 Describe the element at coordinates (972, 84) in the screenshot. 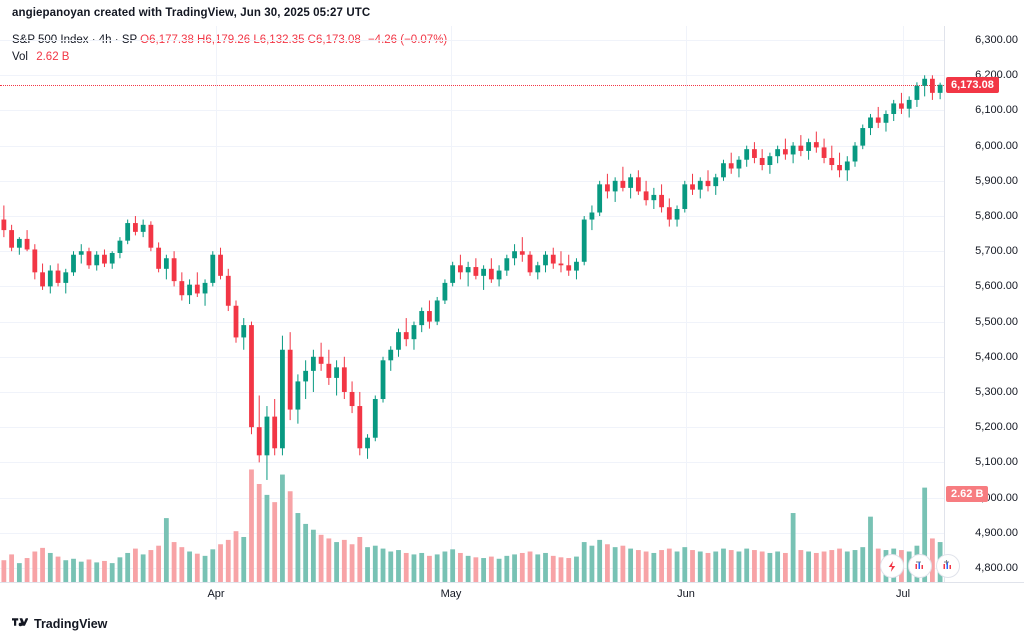

I see `last-price-badge: 6,173.08` at that location.